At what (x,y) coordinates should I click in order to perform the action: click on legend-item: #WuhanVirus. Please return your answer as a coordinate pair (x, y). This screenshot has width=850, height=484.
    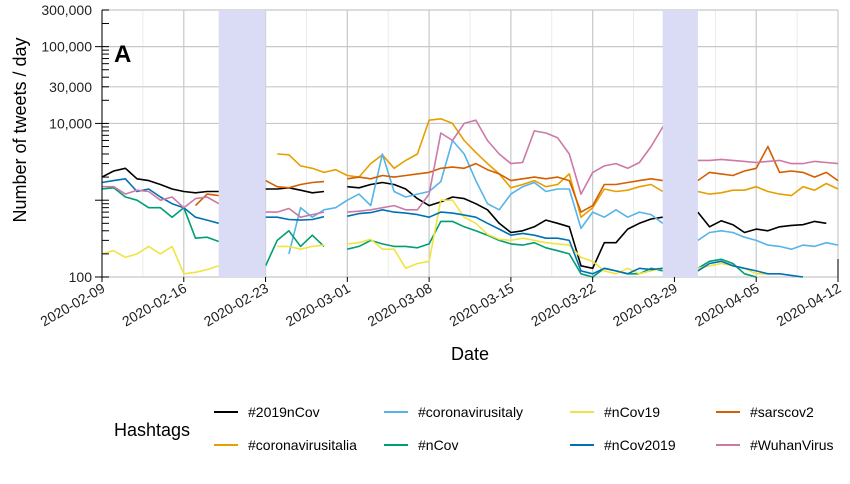
    Looking at the image, I should click on (775, 445).